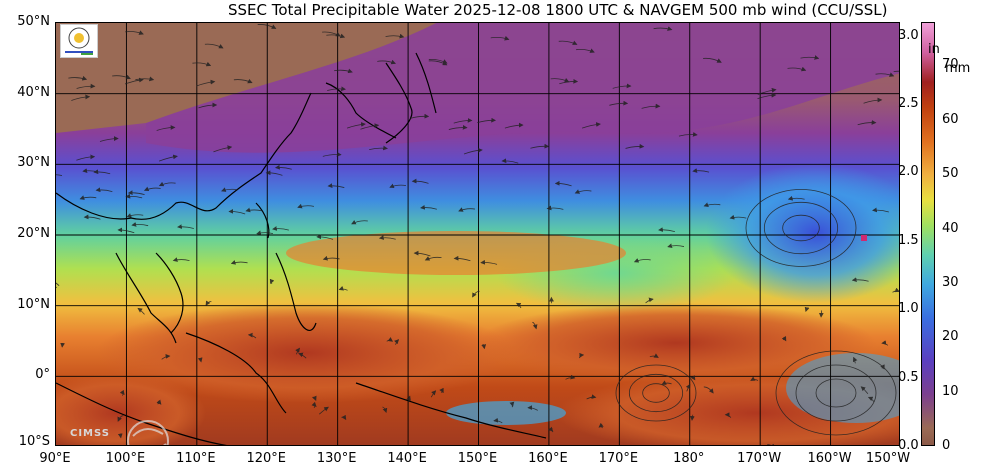 The image size is (1000, 470). I want to click on colorbar-mm-tick: 50, so click(950, 174).